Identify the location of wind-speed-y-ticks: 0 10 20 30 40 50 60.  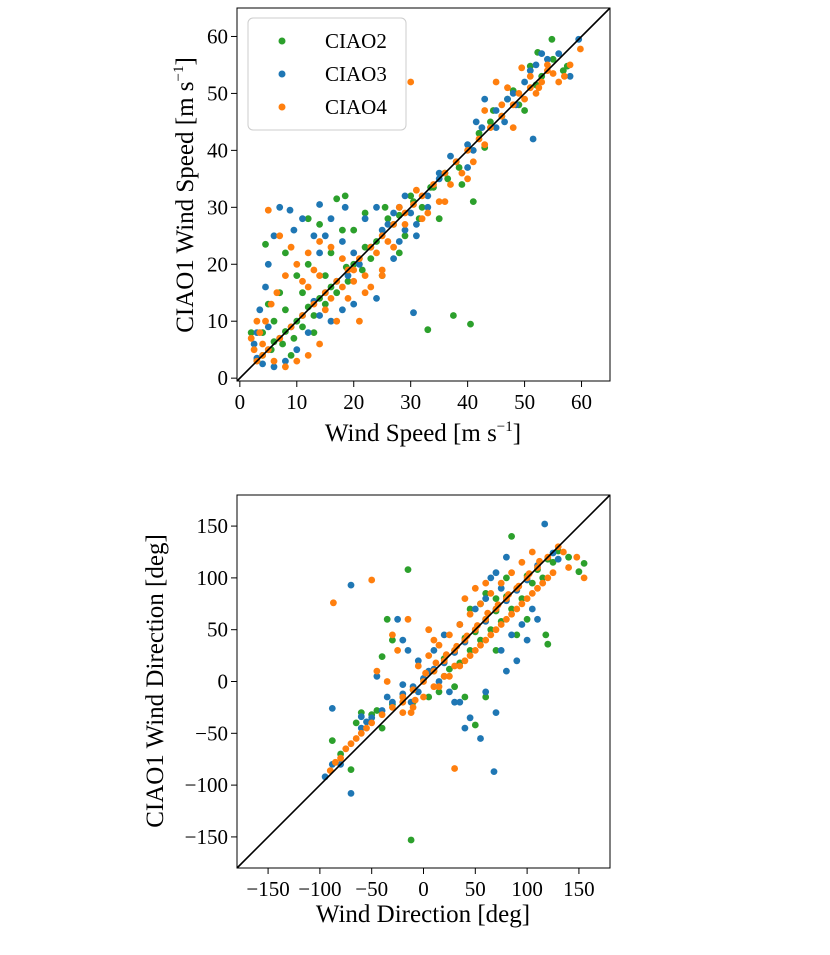
(222, 207).